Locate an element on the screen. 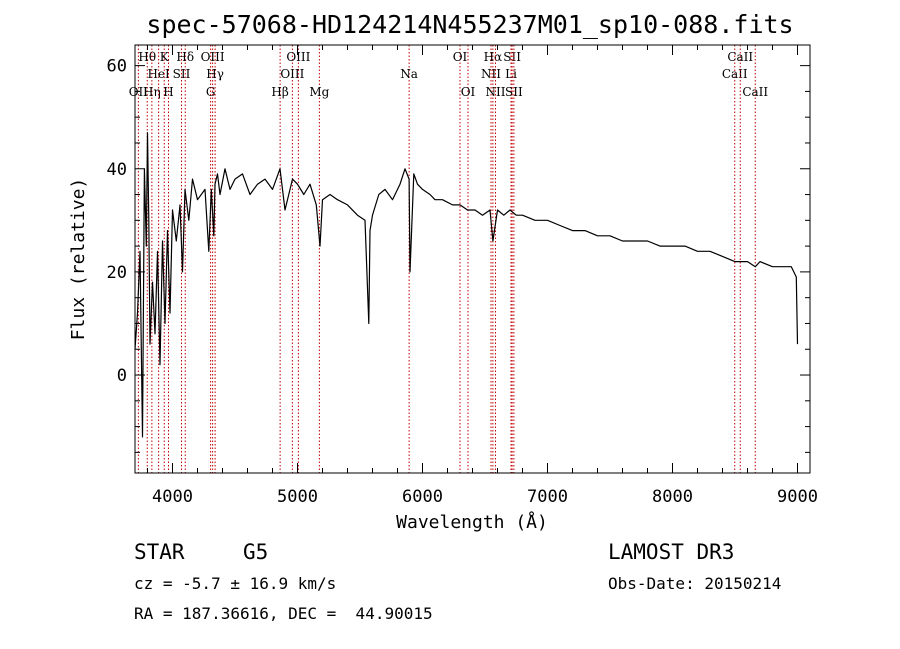  line-label: Na is located at coordinates (409, 74).